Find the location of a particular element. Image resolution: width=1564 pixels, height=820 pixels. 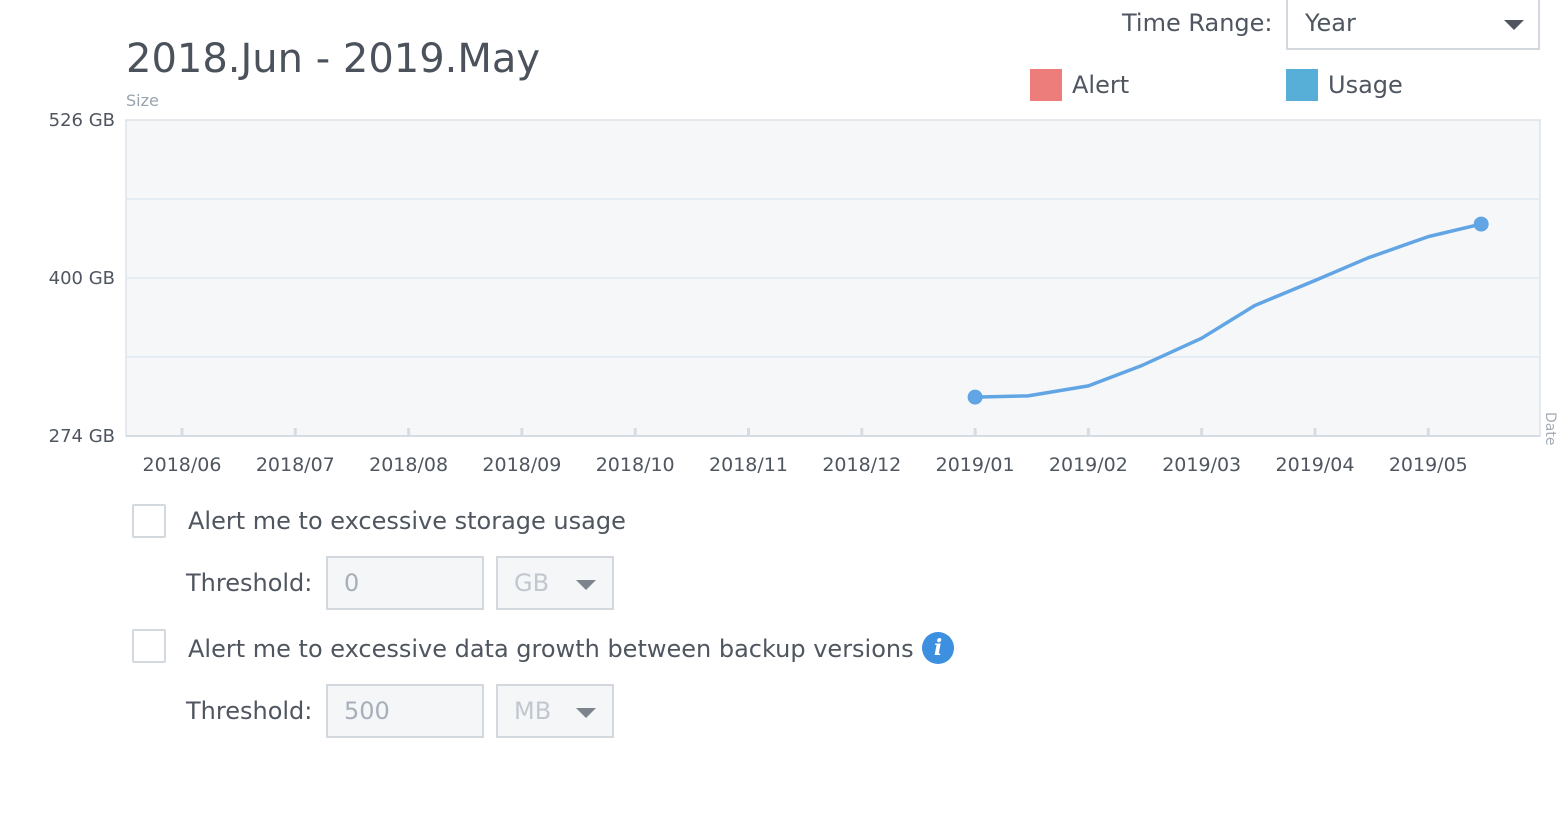

y-tick-label: 274 GB is located at coordinates (82, 436).